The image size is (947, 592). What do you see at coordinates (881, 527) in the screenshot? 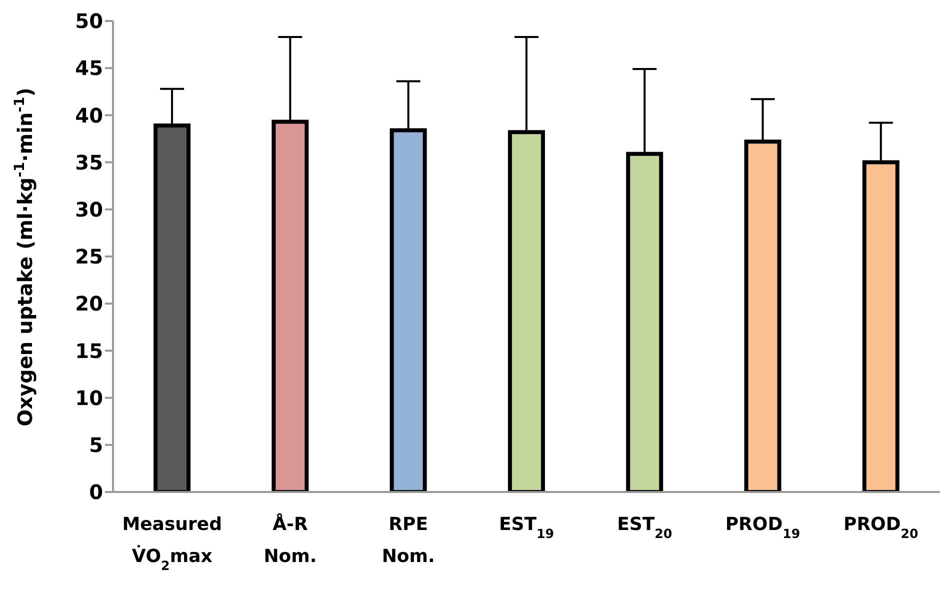
I see `x-tick-label: PROD$_{20}$` at bounding box center [881, 527].